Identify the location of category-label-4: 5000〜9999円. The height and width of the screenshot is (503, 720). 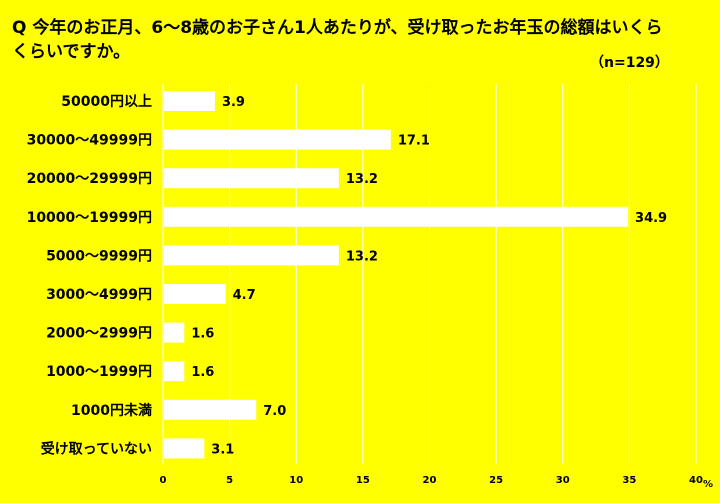
(99, 256).